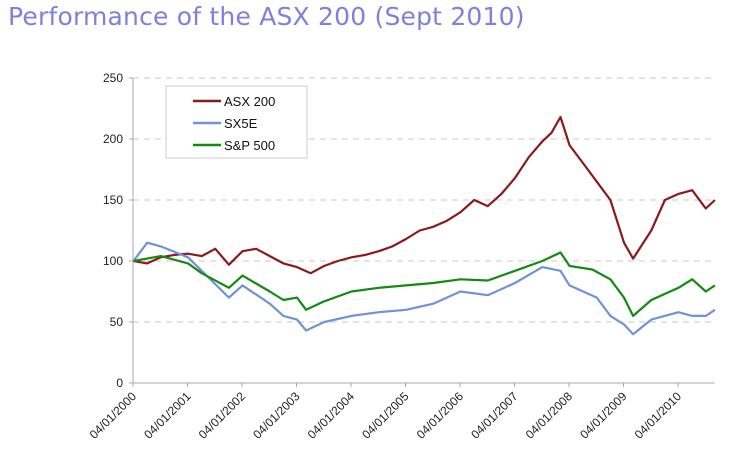  Describe the element at coordinates (603, 415) in the screenshot. I see `x-tick-label: 04/01/2009` at that location.